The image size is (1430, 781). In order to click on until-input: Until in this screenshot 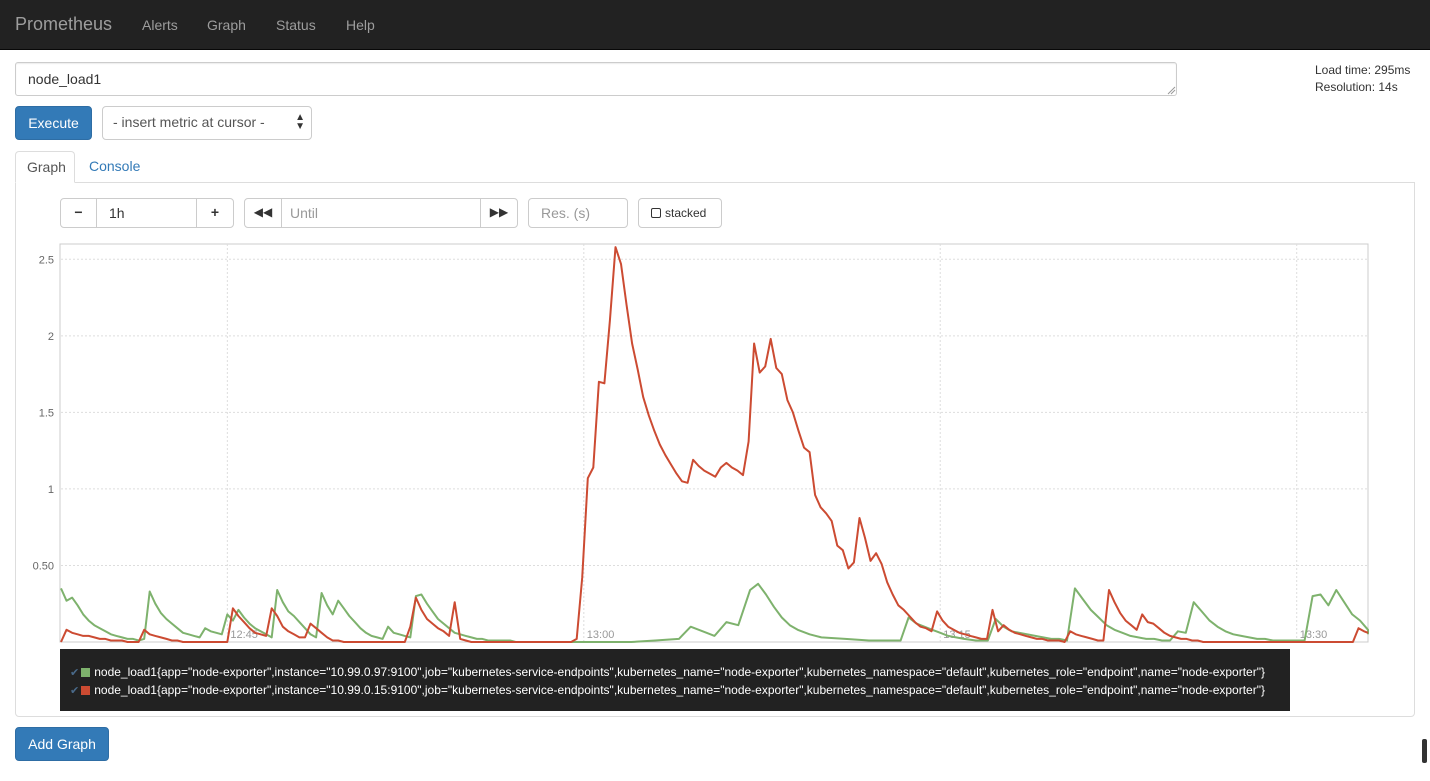, I will do `click(381, 213)`.